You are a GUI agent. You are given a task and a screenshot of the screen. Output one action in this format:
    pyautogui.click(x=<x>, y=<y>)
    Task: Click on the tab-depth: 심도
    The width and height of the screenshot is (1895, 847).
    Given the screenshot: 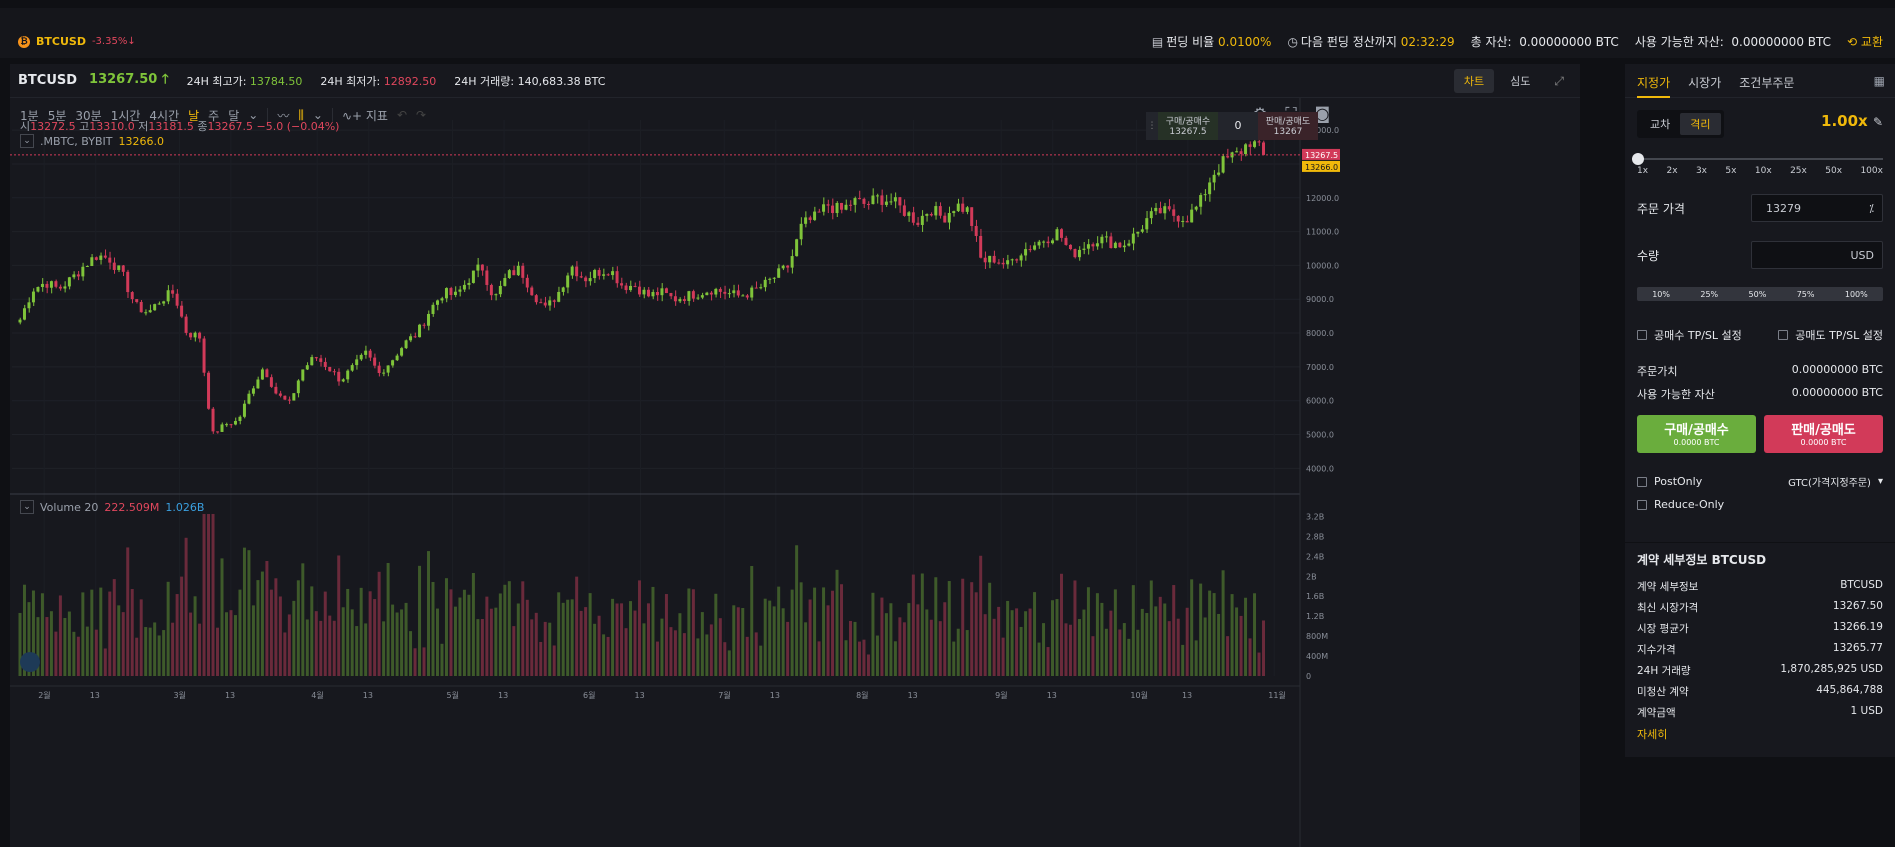 What is the action you would take?
    pyautogui.click(x=1520, y=81)
    